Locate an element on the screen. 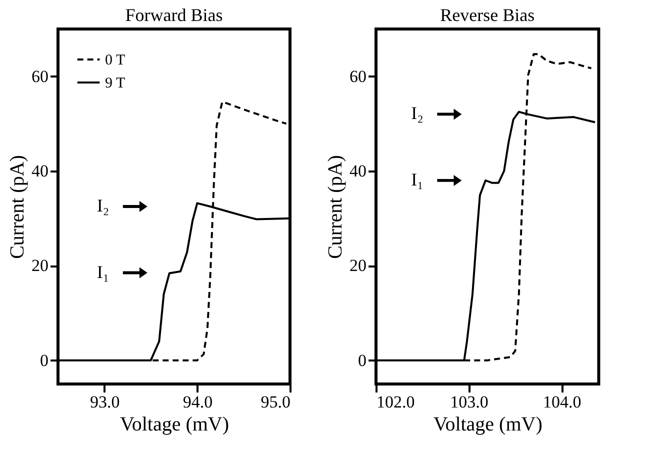 This screenshot has height=476, width=650. x-tick-label: 102.0 is located at coordinates (395, 402).